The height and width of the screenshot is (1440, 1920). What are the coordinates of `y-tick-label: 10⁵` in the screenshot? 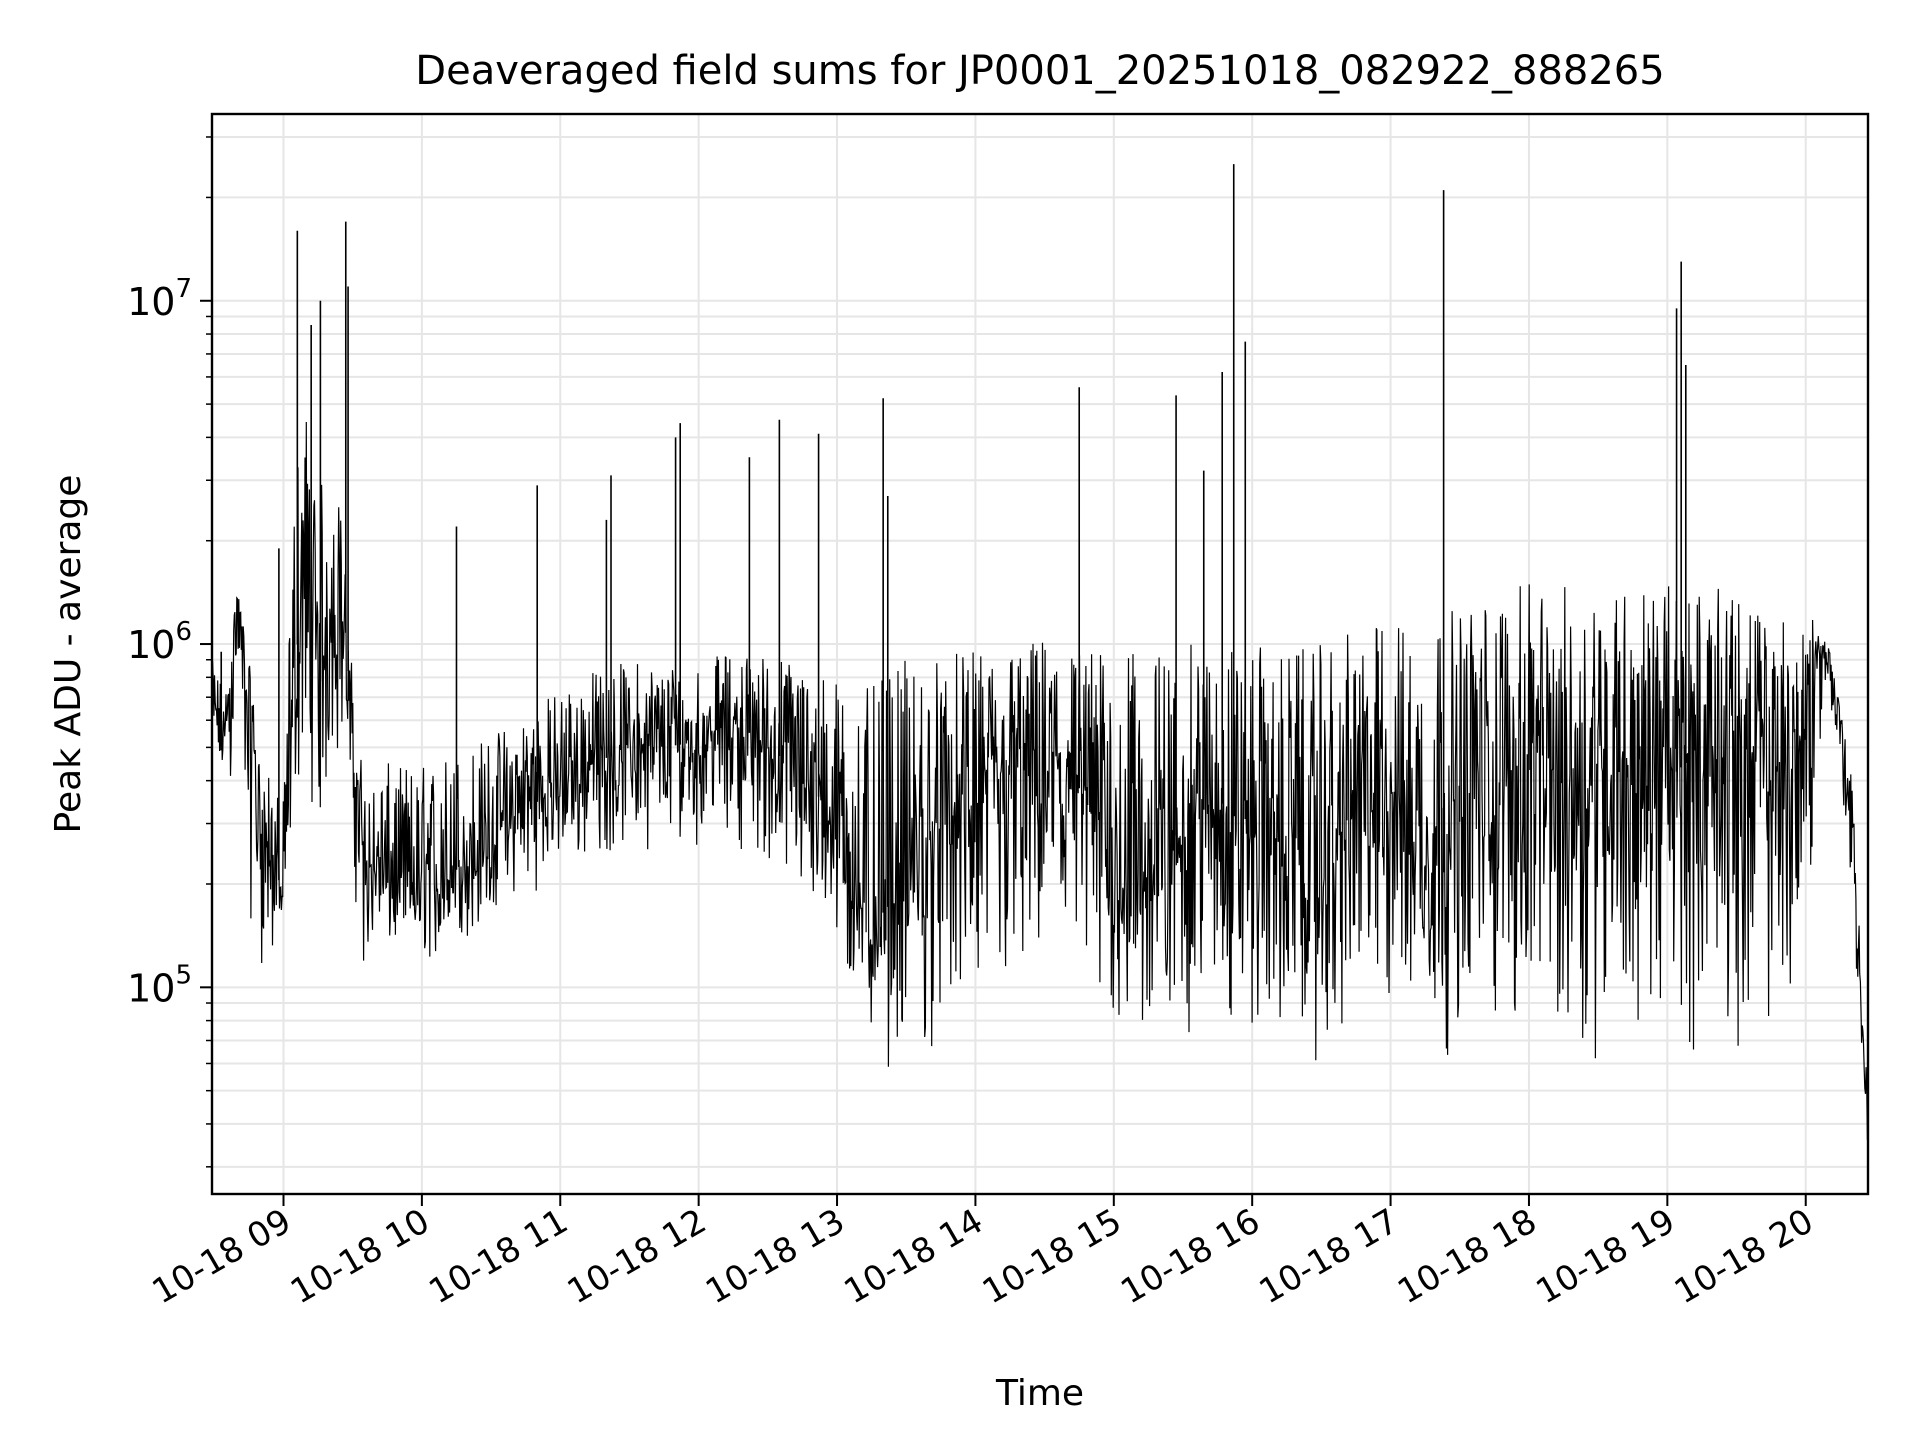 It's located at (159, 985).